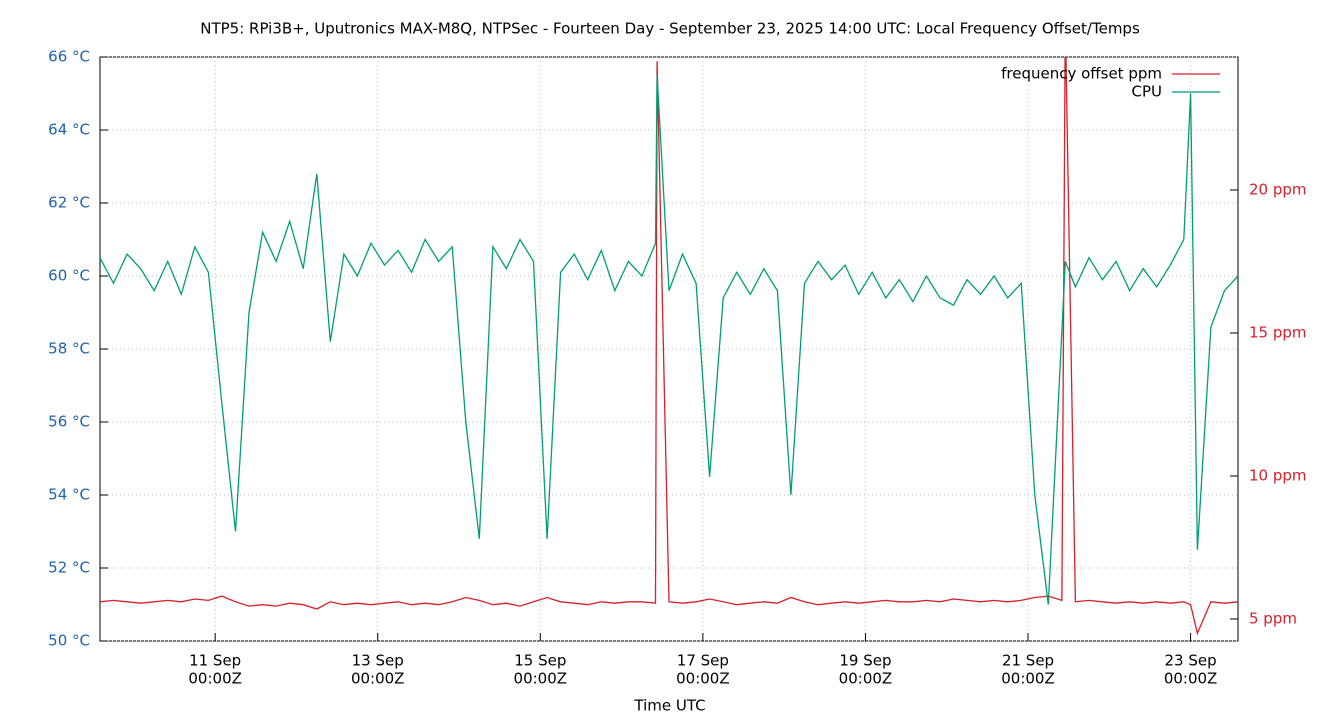 The height and width of the screenshot is (720, 1340). Describe the element at coordinates (669, 706) in the screenshot. I see `x-axis-label: Time UTC` at that location.